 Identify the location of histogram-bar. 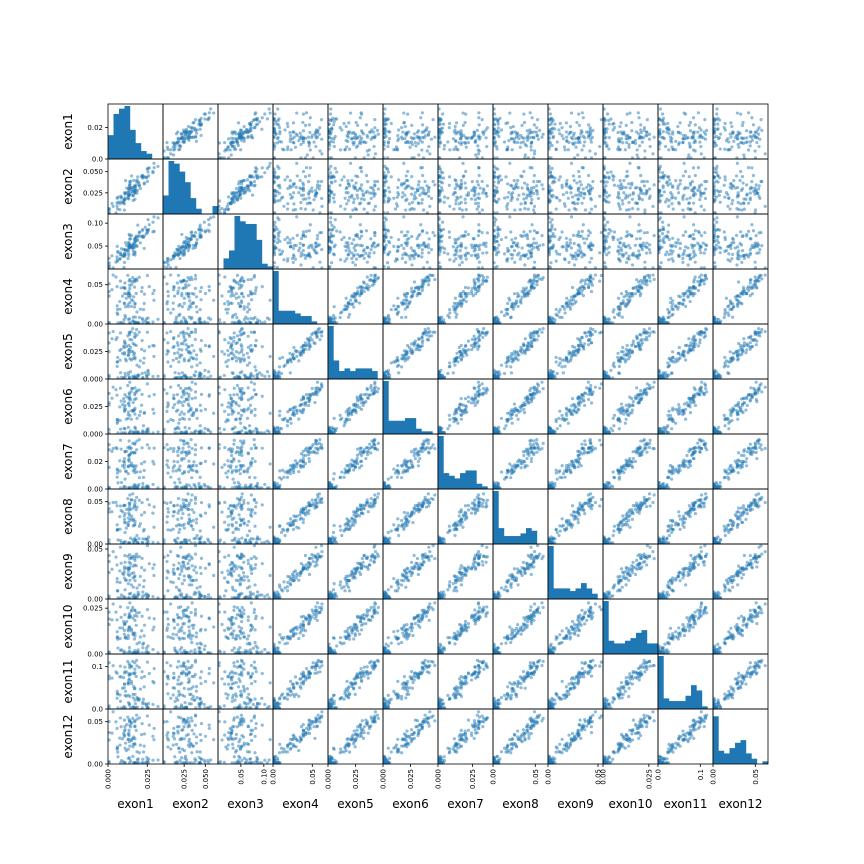
(232, 259).